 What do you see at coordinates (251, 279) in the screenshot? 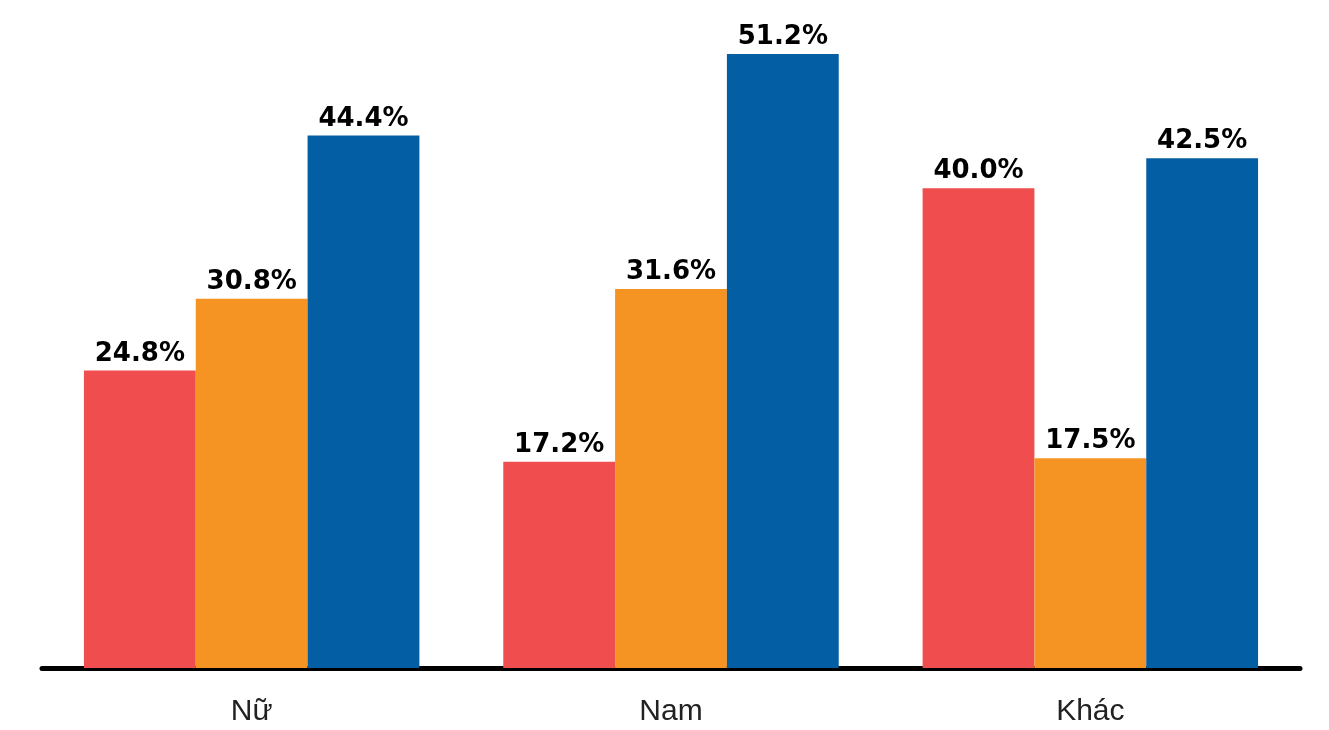
I see `data-label: 30.8%` at bounding box center [251, 279].